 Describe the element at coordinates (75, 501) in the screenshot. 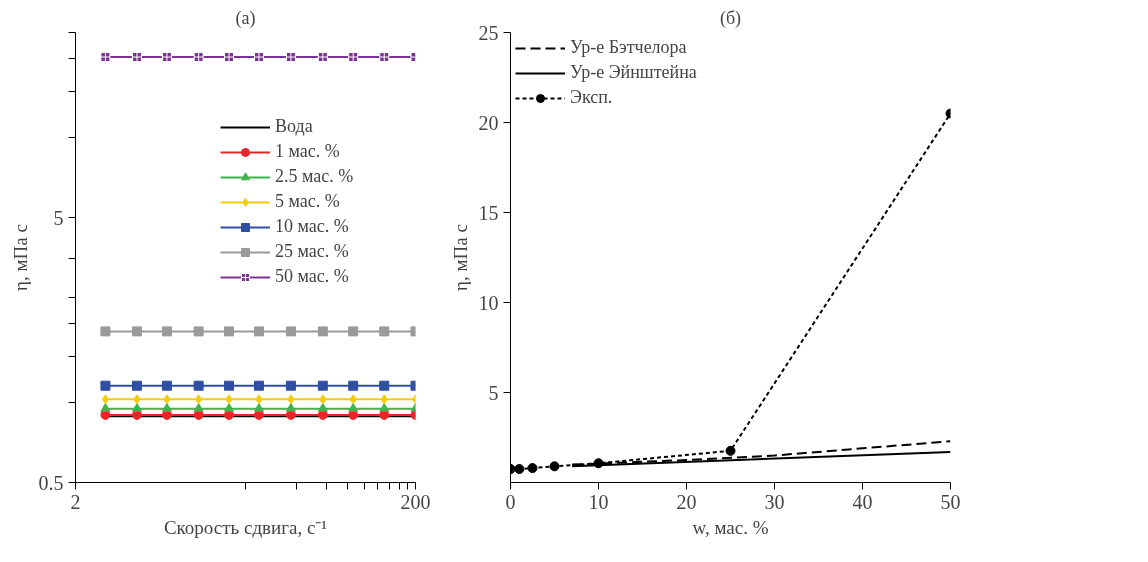

I see `x-tick-label: 2` at that location.